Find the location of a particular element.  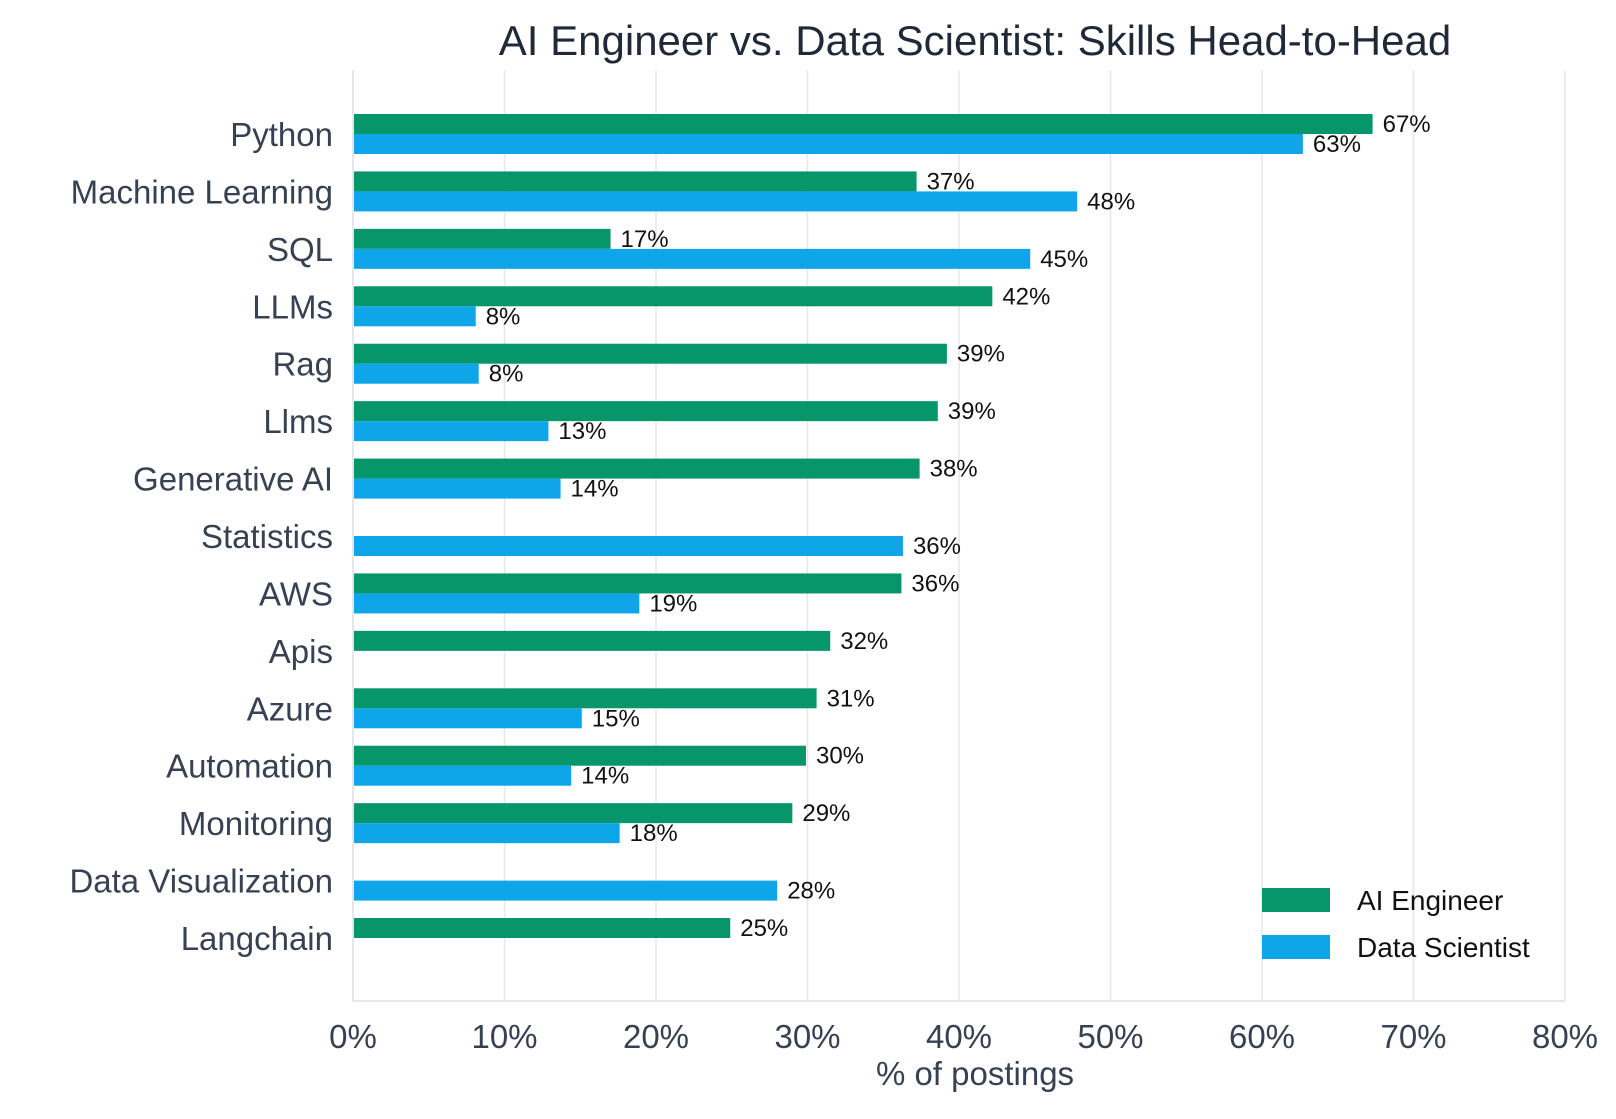

x-tick-label: 70% is located at coordinates (1413, 1036).